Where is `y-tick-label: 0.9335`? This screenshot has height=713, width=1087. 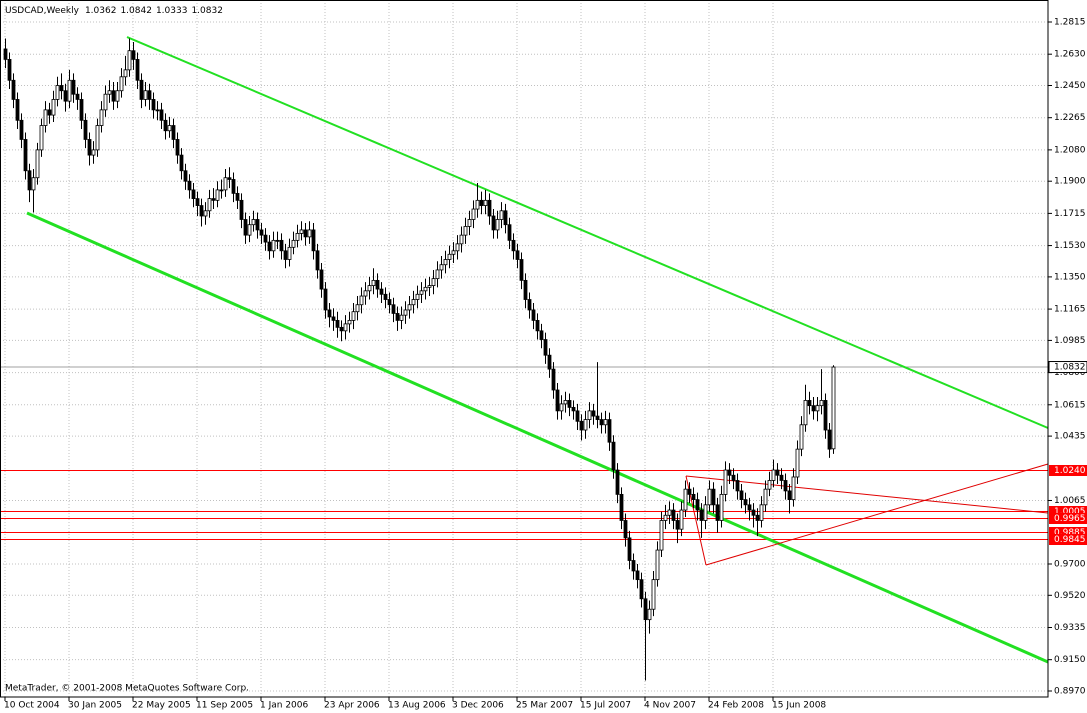
y-tick-label: 0.9335 is located at coordinates (1070, 628).